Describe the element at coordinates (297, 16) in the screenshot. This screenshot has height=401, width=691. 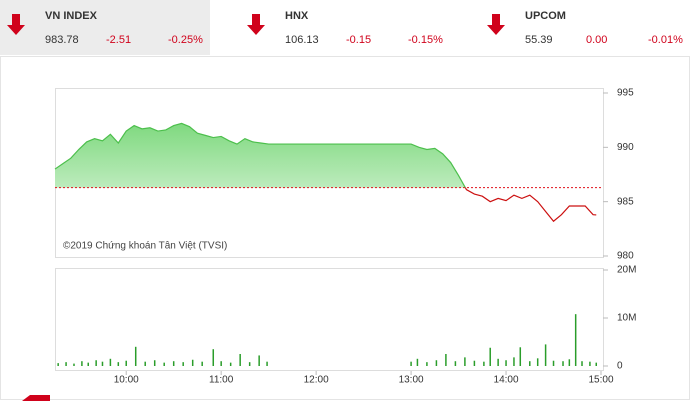
I see `index-name: HNX` at that location.